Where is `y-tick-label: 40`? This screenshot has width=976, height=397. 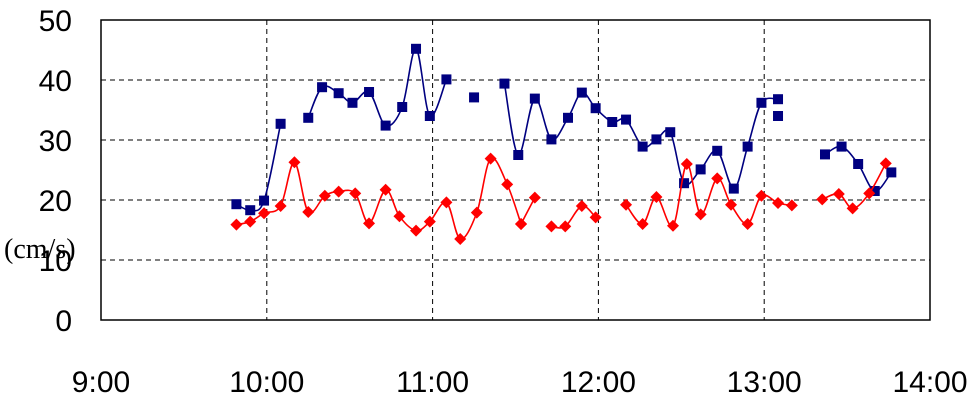
y-tick-label: 40 is located at coordinates (55, 81).